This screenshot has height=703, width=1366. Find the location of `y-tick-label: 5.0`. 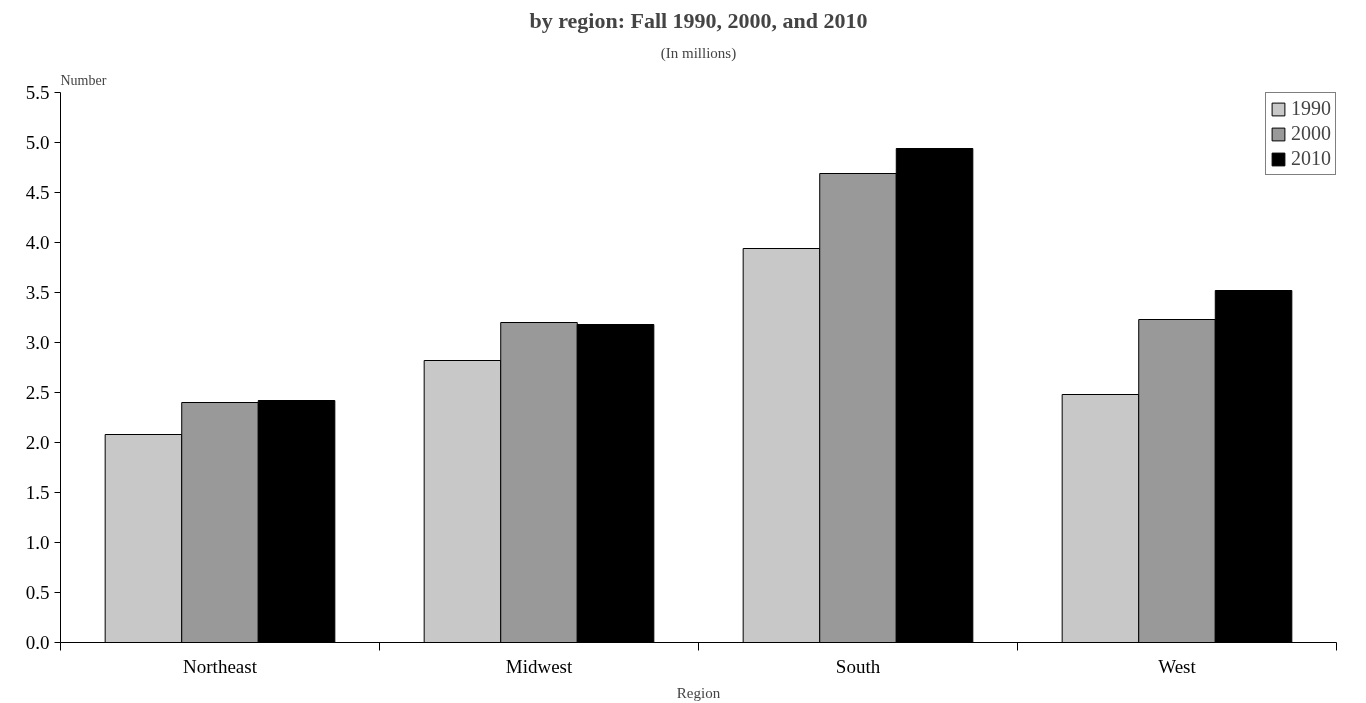

y-tick-label: 5.0 is located at coordinates (37, 142).